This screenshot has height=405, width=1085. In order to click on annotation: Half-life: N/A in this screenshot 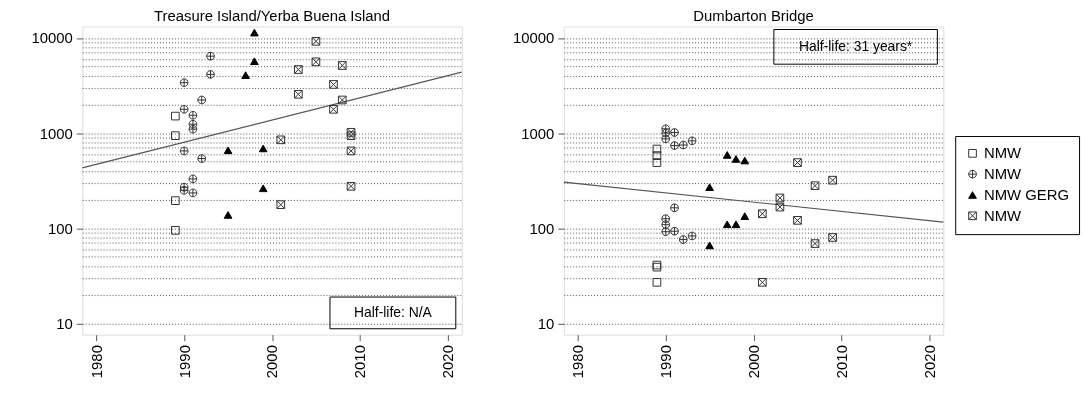, I will do `click(393, 311)`.